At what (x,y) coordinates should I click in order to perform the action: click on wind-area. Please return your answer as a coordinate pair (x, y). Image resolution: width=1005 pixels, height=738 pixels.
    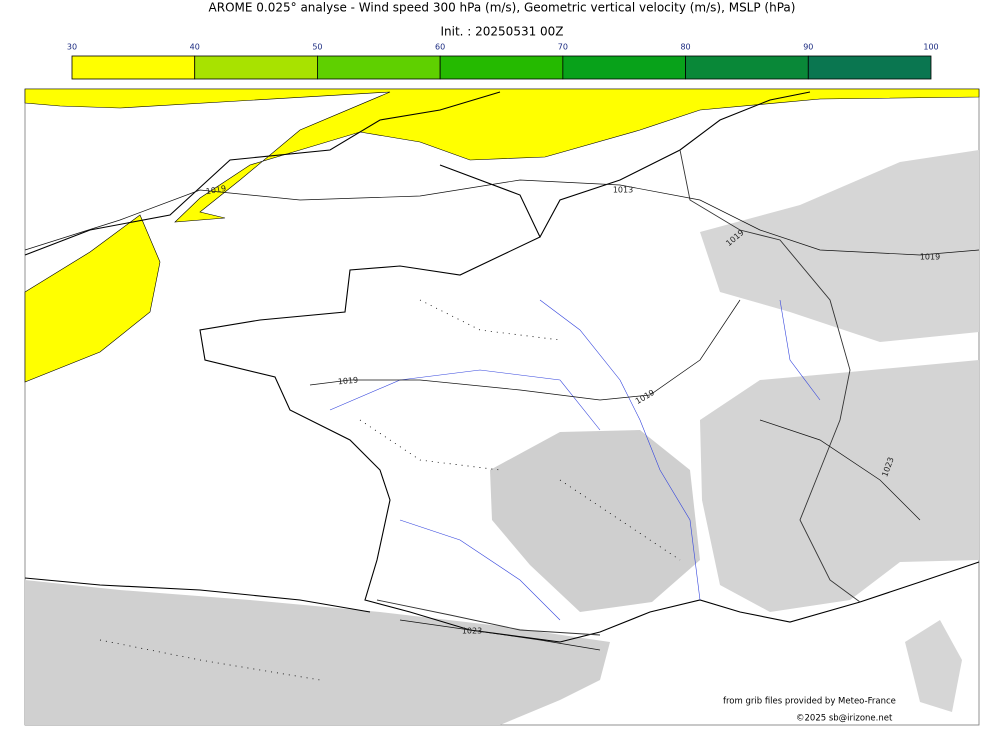
    Looking at the image, I should click on (92, 298).